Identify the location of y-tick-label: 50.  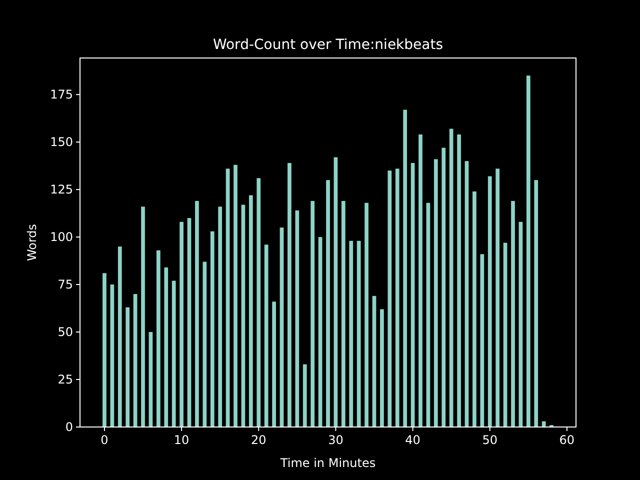
(65, 332).